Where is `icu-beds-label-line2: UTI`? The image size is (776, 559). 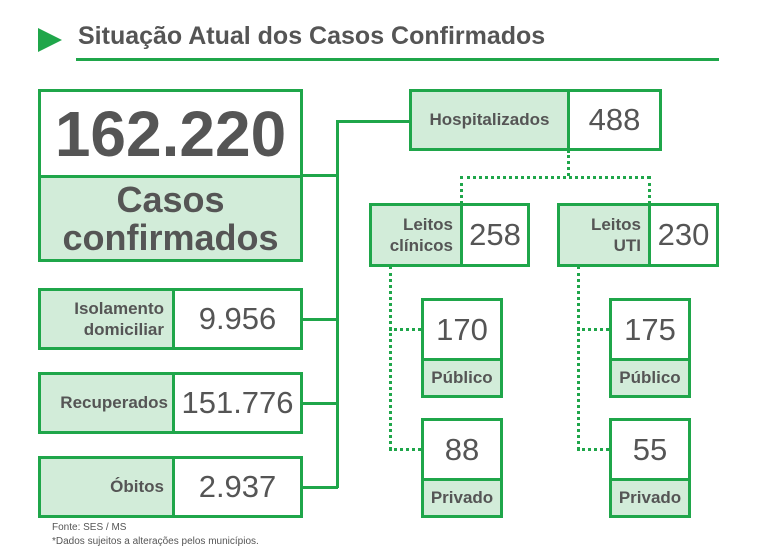 icu-beds-label-line2: UTI is located at coordinates (627, 245).